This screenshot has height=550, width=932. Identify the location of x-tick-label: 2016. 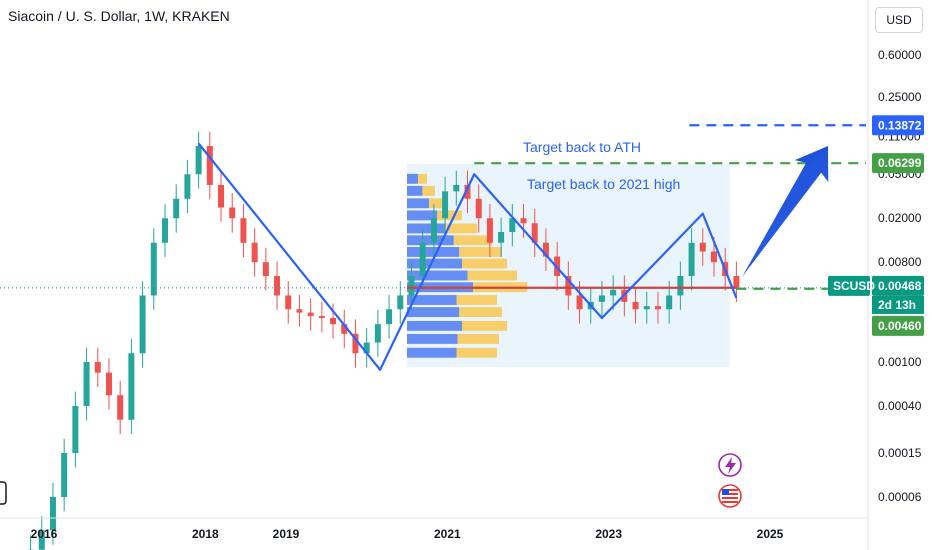
(44, 534).